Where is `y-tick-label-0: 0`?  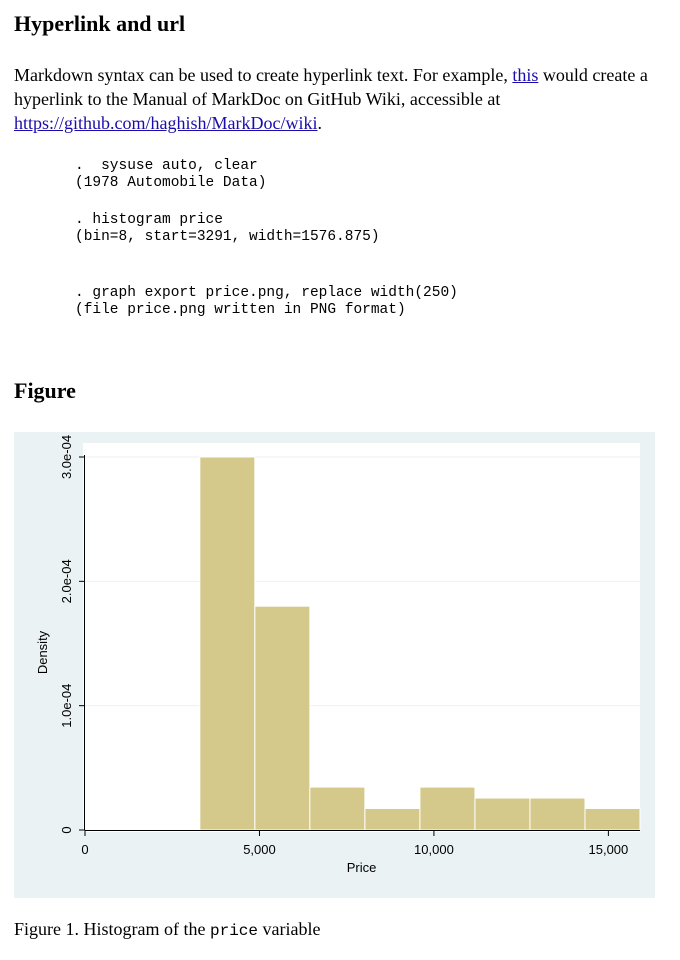 y-tick-label-0: 0 is located at coordinates (66, 829).